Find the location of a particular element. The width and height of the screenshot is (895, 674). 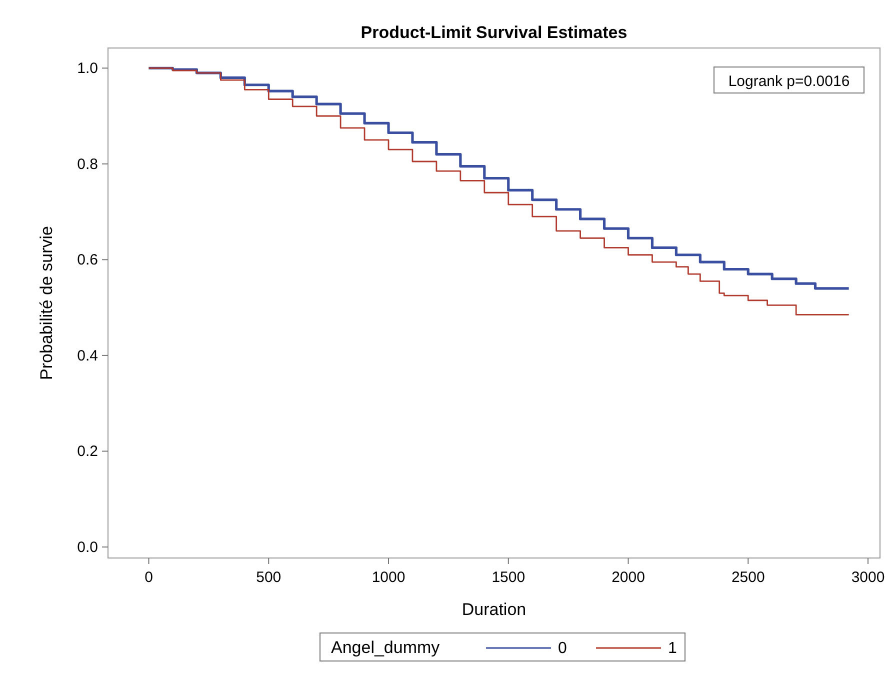

x-tick-label: 500 is located at coordinates (269, 577).